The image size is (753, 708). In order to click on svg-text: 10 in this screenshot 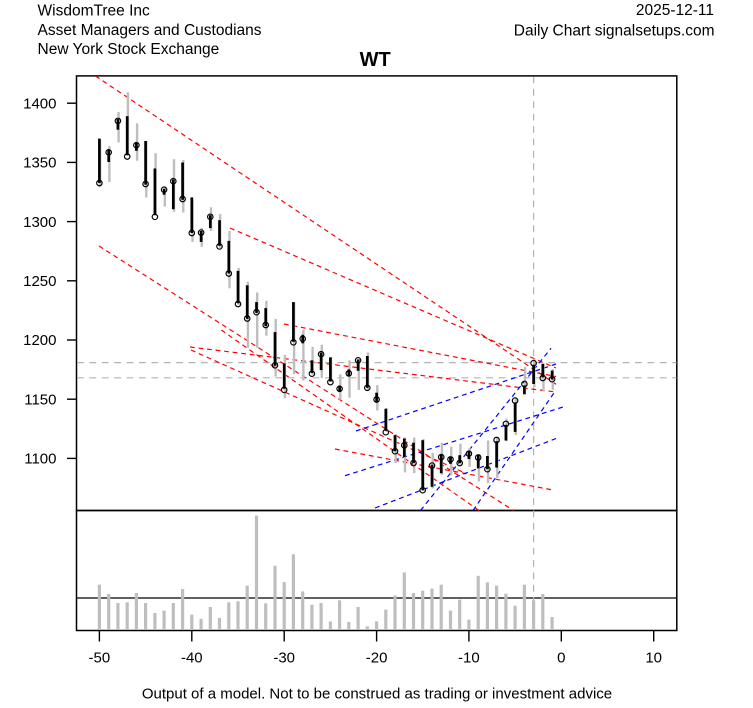, I will do `click(653, 658)`.